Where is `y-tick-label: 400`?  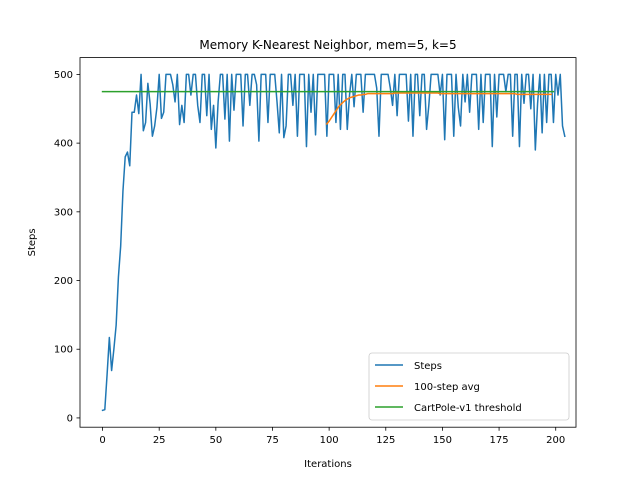 y-tick-label: 400 is located at coordinates (63, 144).